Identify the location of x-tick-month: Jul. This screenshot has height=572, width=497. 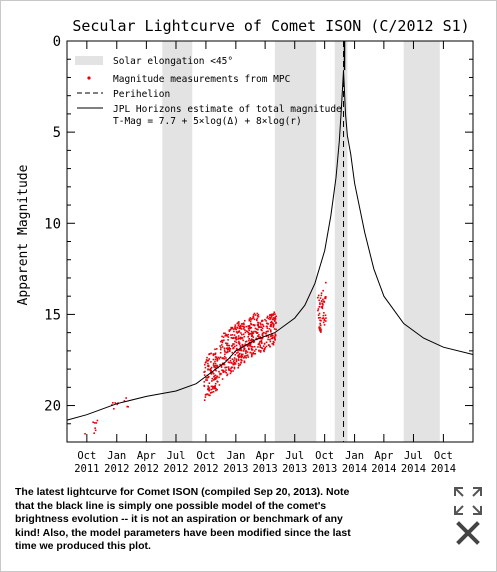
(413, 456).